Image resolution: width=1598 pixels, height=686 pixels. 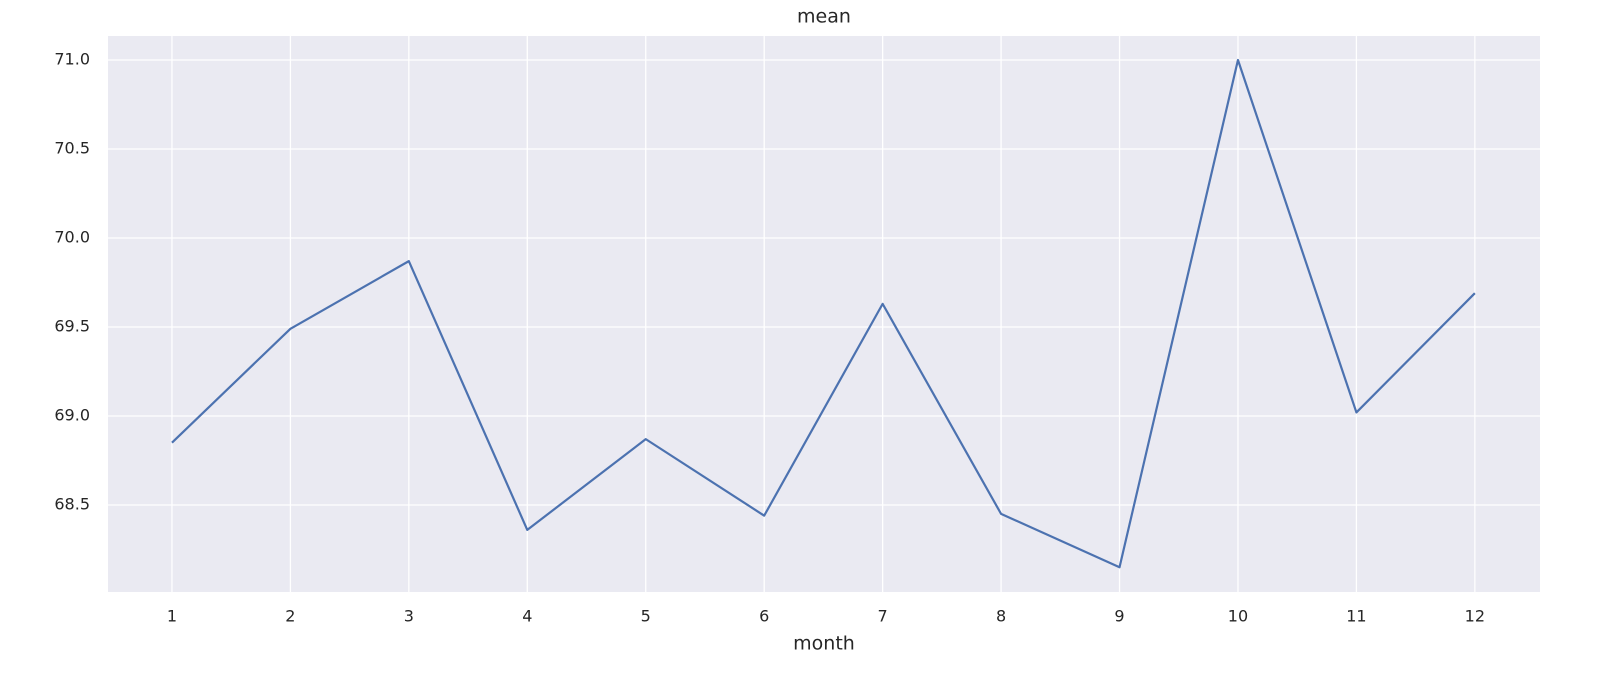 I want to click on x-tick-label: 5, so click(x=646, y=616).